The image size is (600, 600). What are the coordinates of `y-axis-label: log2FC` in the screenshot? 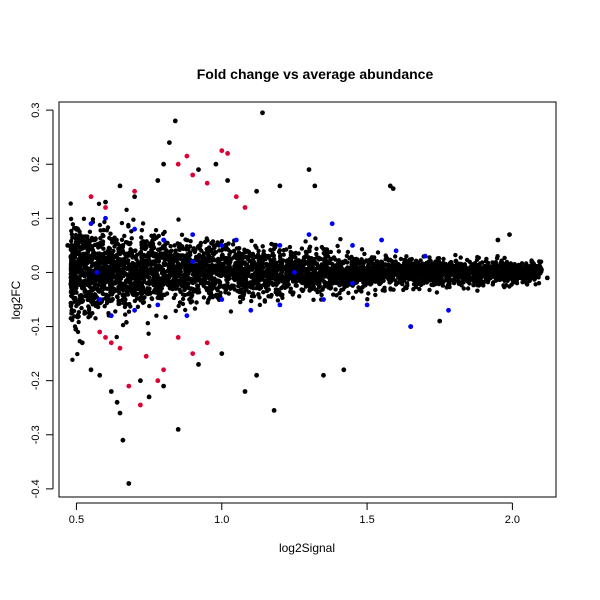 It's located at (16, 299).